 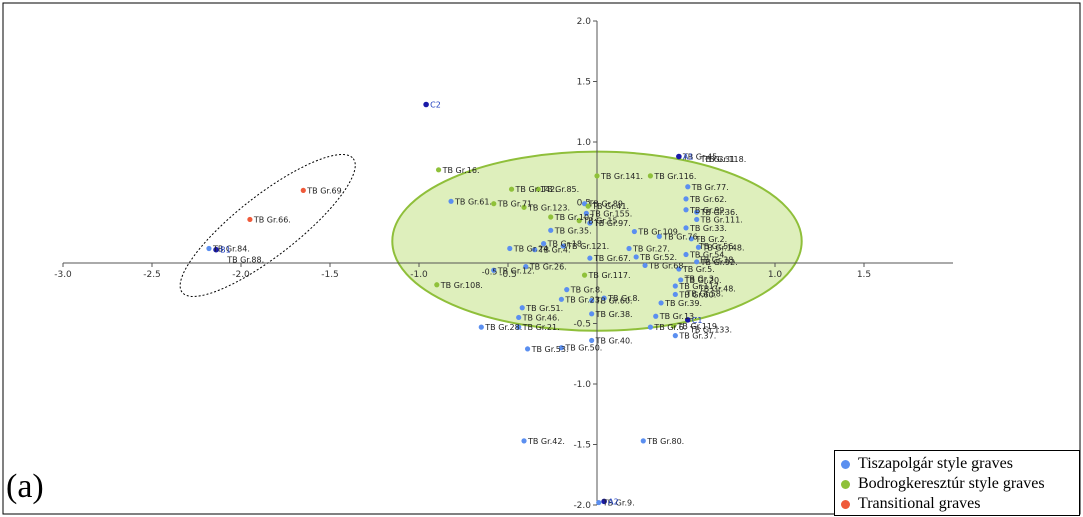 I want to click on point-label: TB Gr.15., so click(x=601, y=221).